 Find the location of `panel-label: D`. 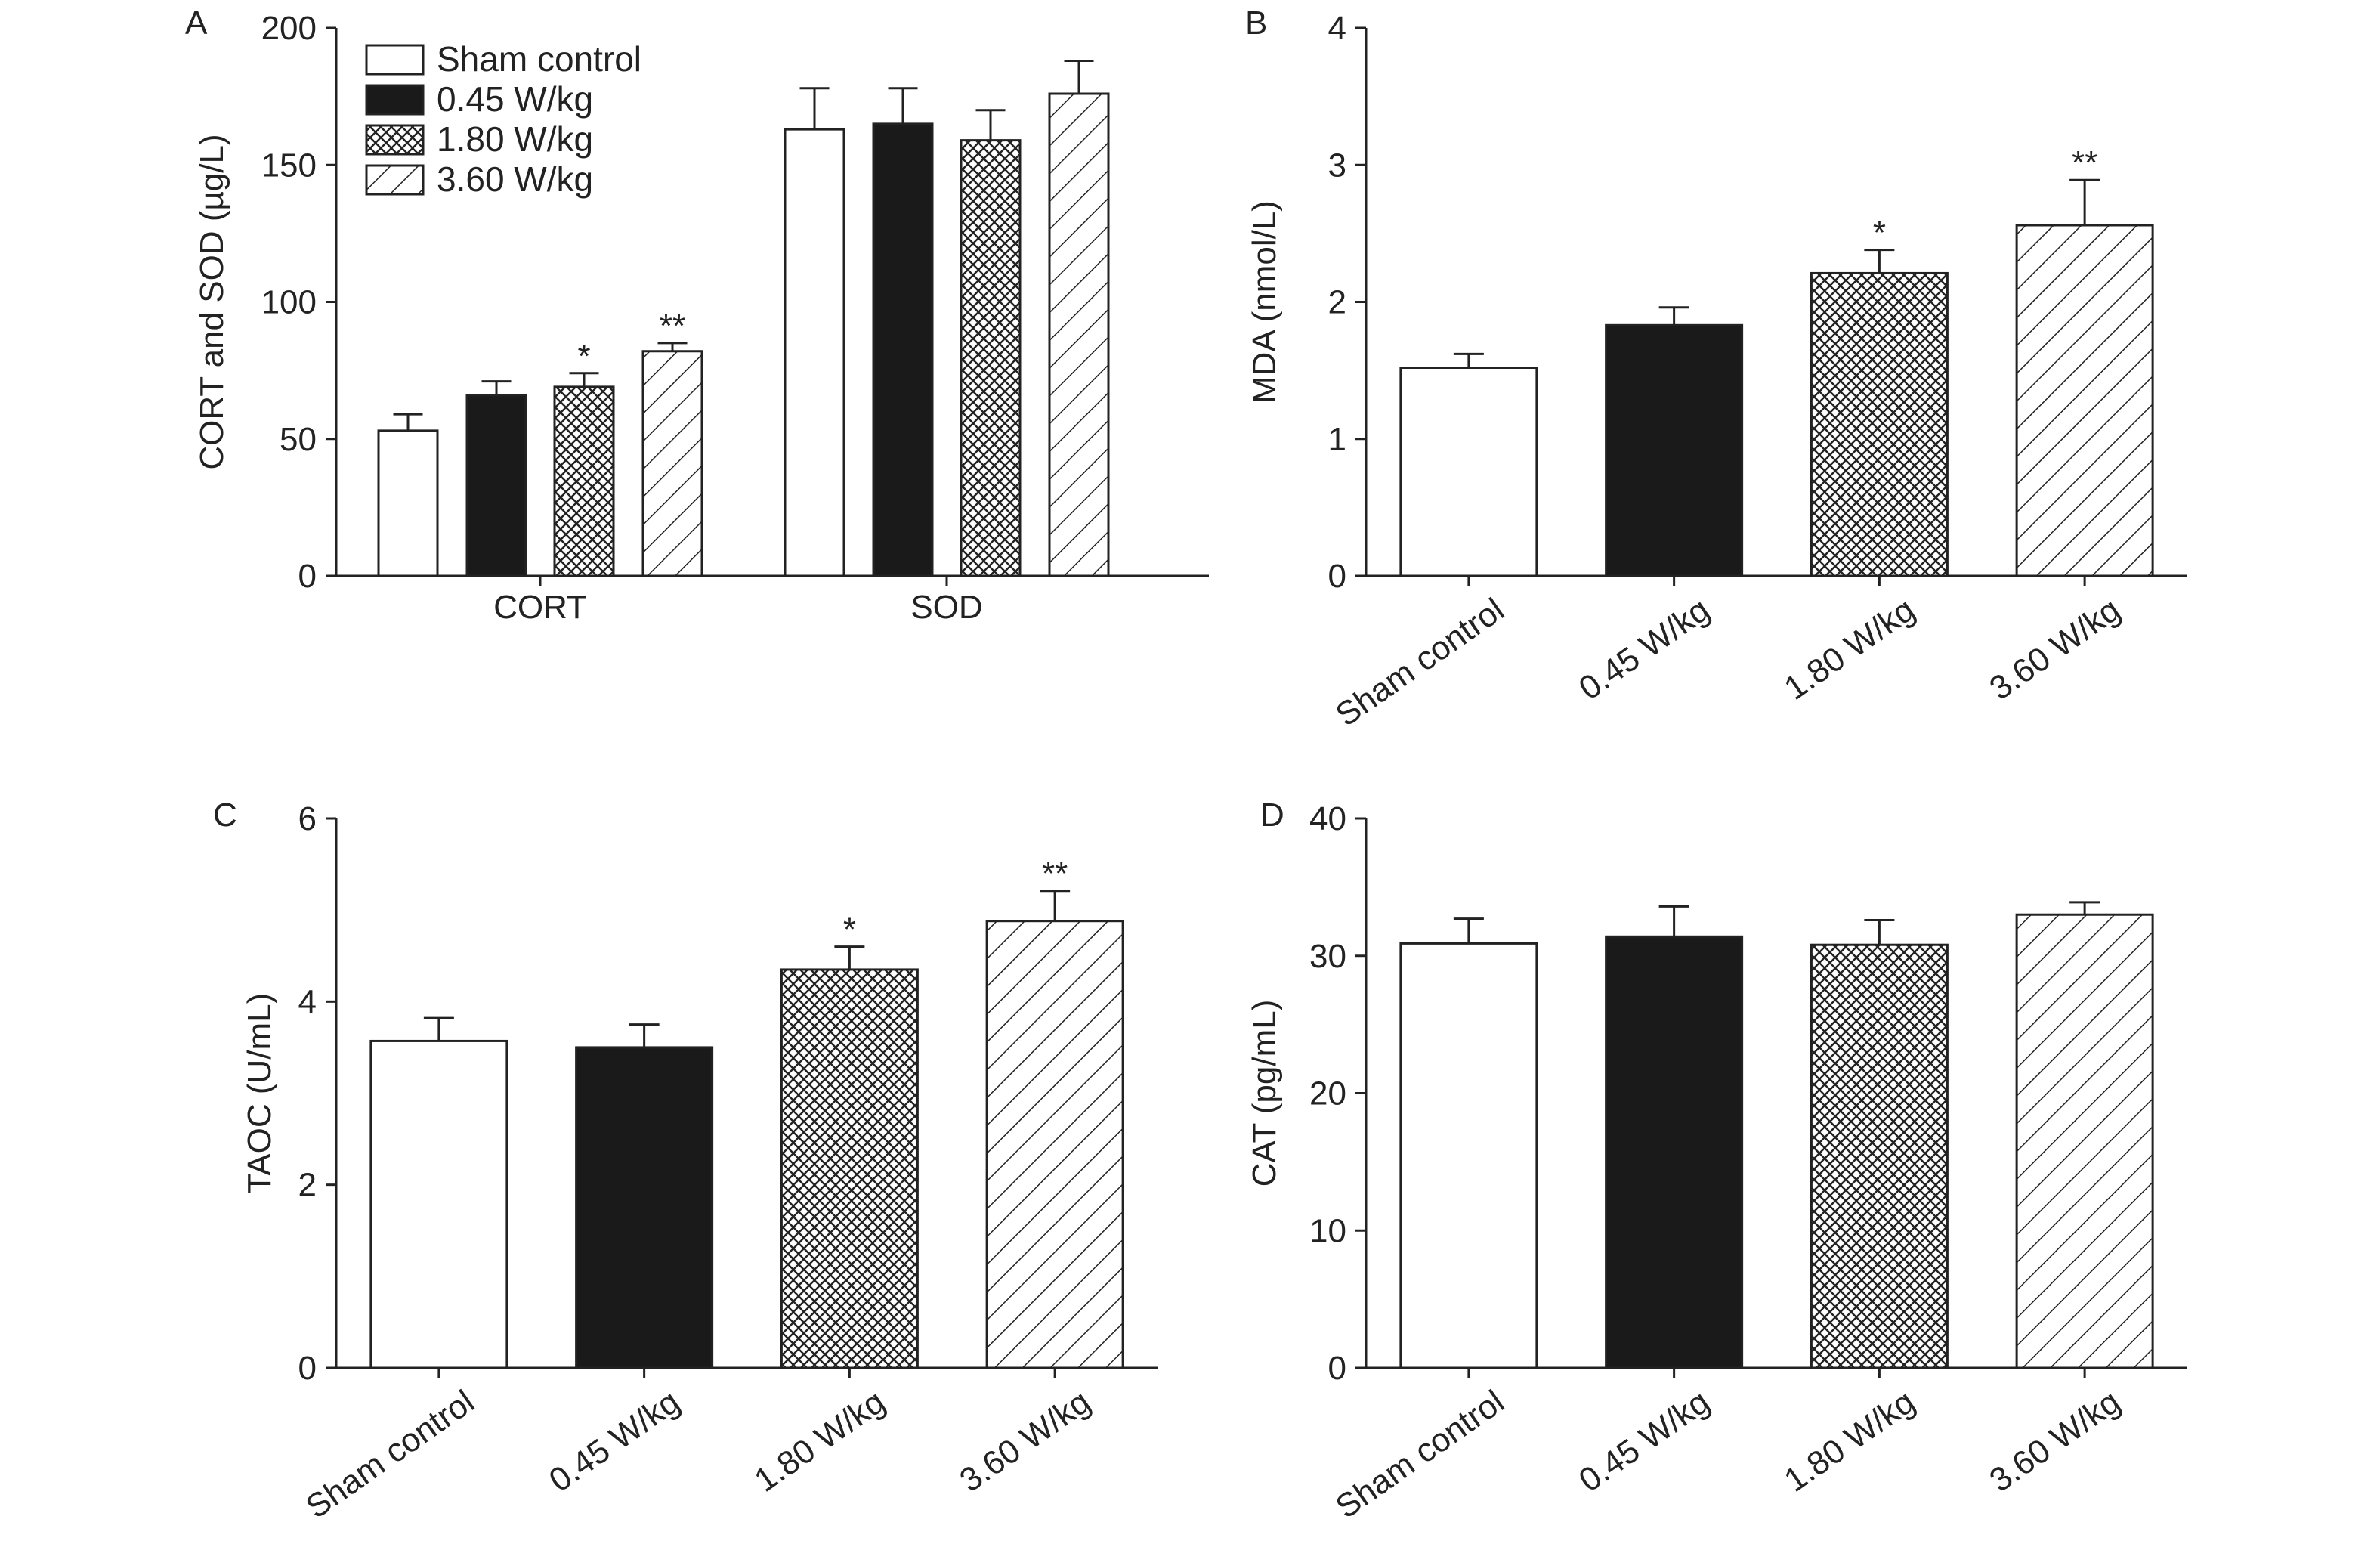

panel-label: D is located at coordinates (1272, 815).